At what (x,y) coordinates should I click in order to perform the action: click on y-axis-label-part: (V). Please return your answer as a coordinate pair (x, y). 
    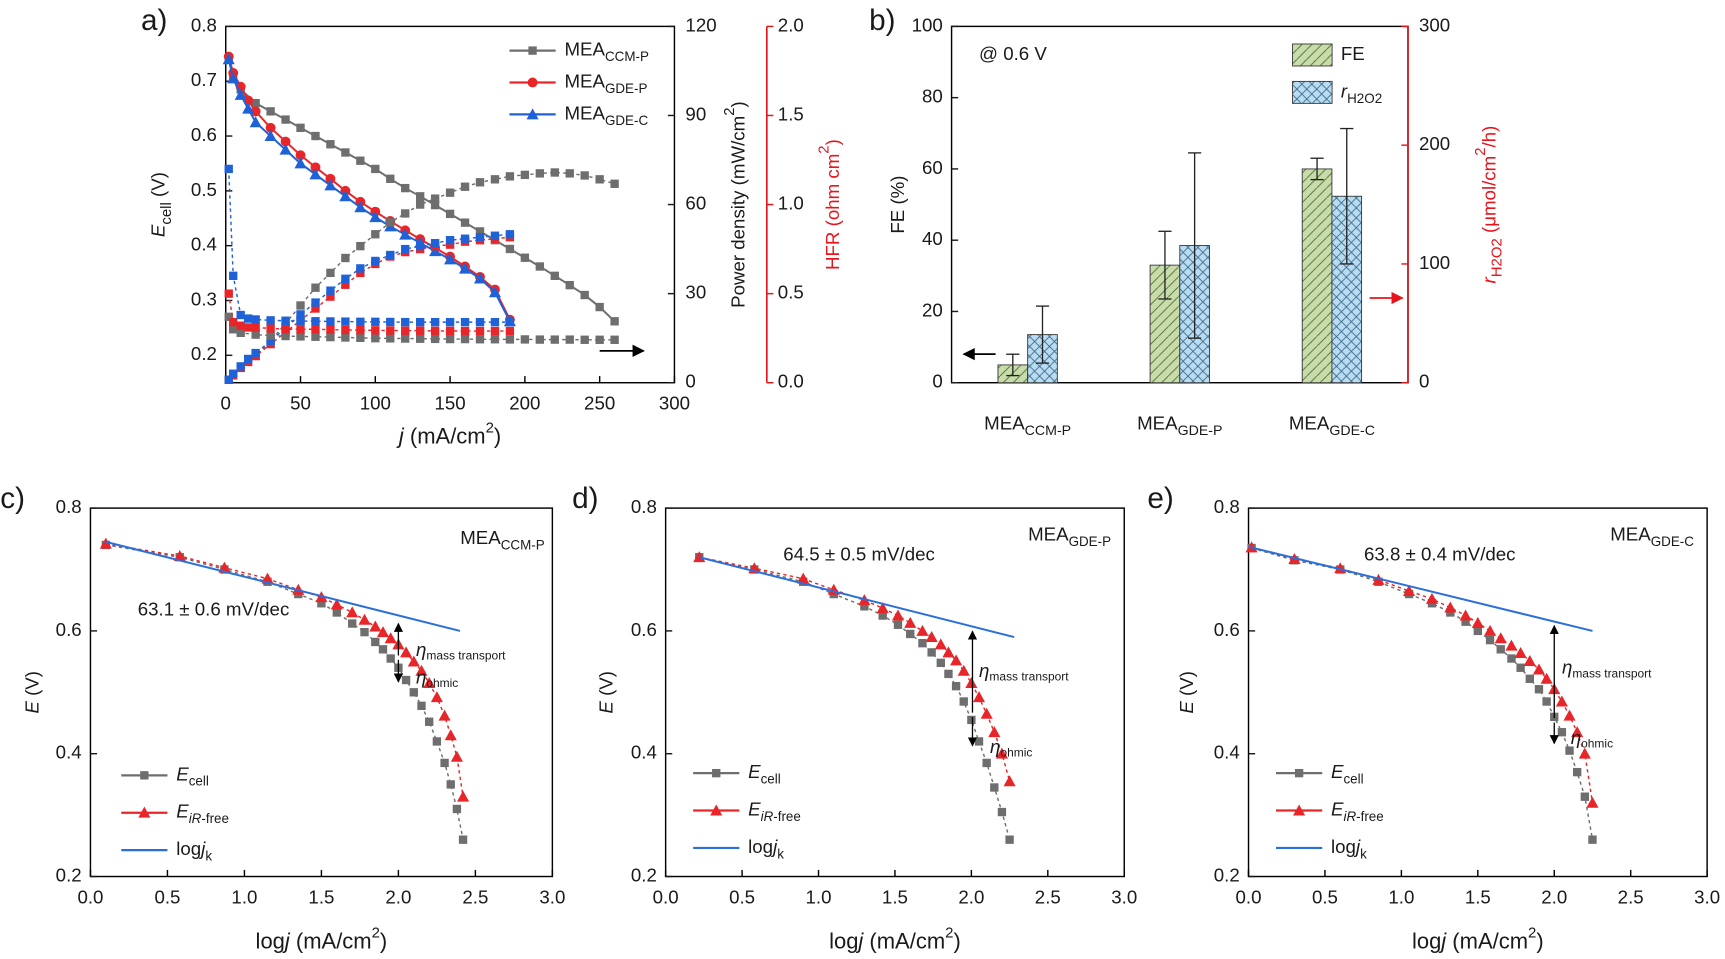
    Looking at the image, I should click on (1186, 686).